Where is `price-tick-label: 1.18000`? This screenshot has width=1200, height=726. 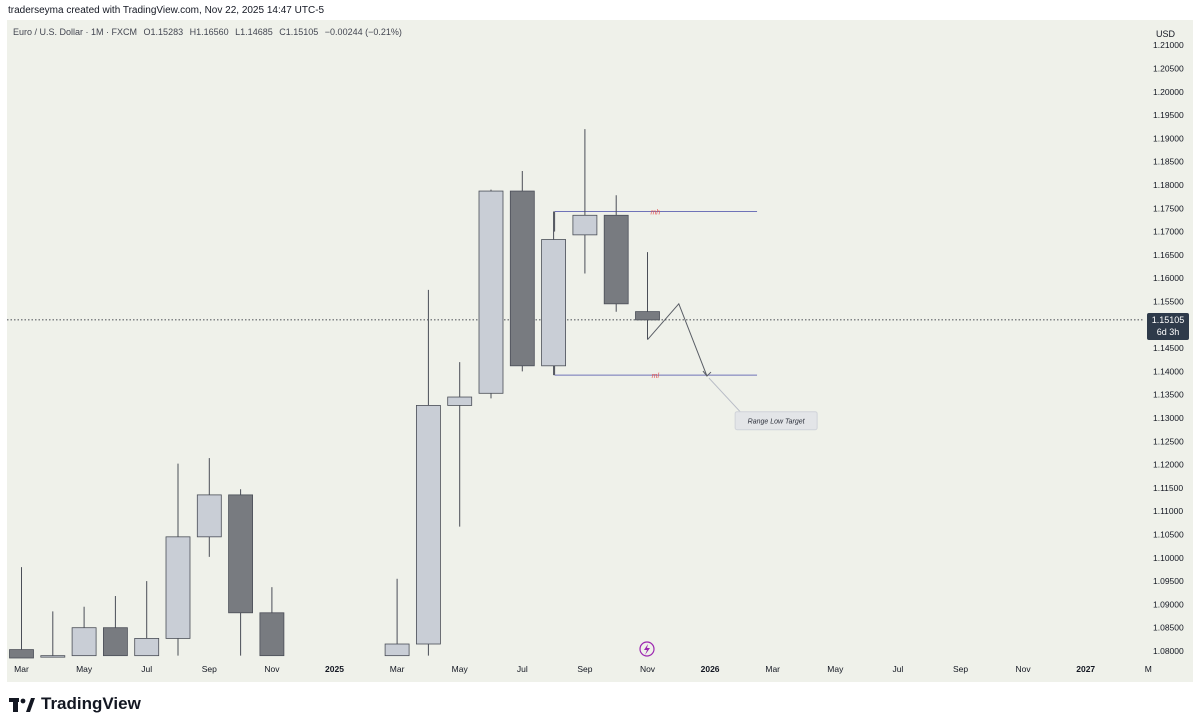
price-tick-label: 1.18000 is located at coordinates (1168, 185).